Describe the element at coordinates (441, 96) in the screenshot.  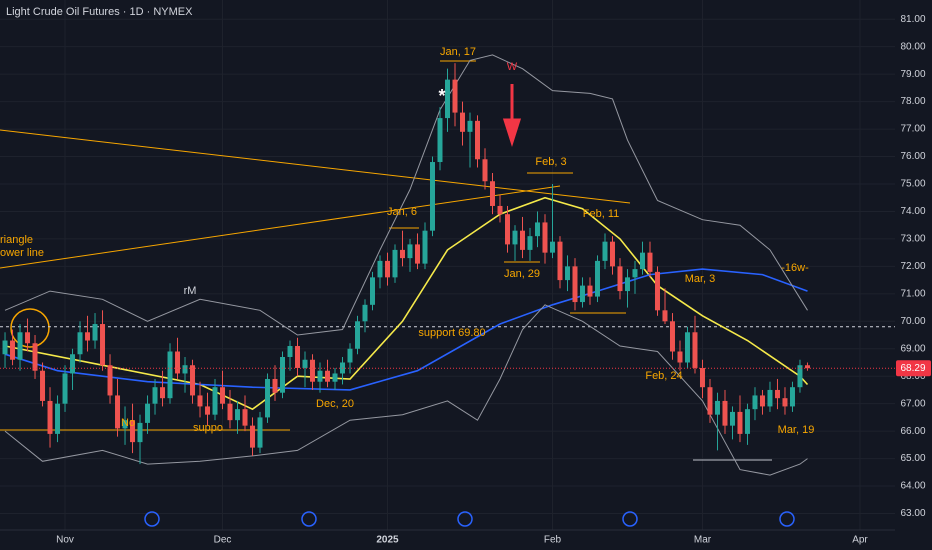
I see `annotation: *` at that location.